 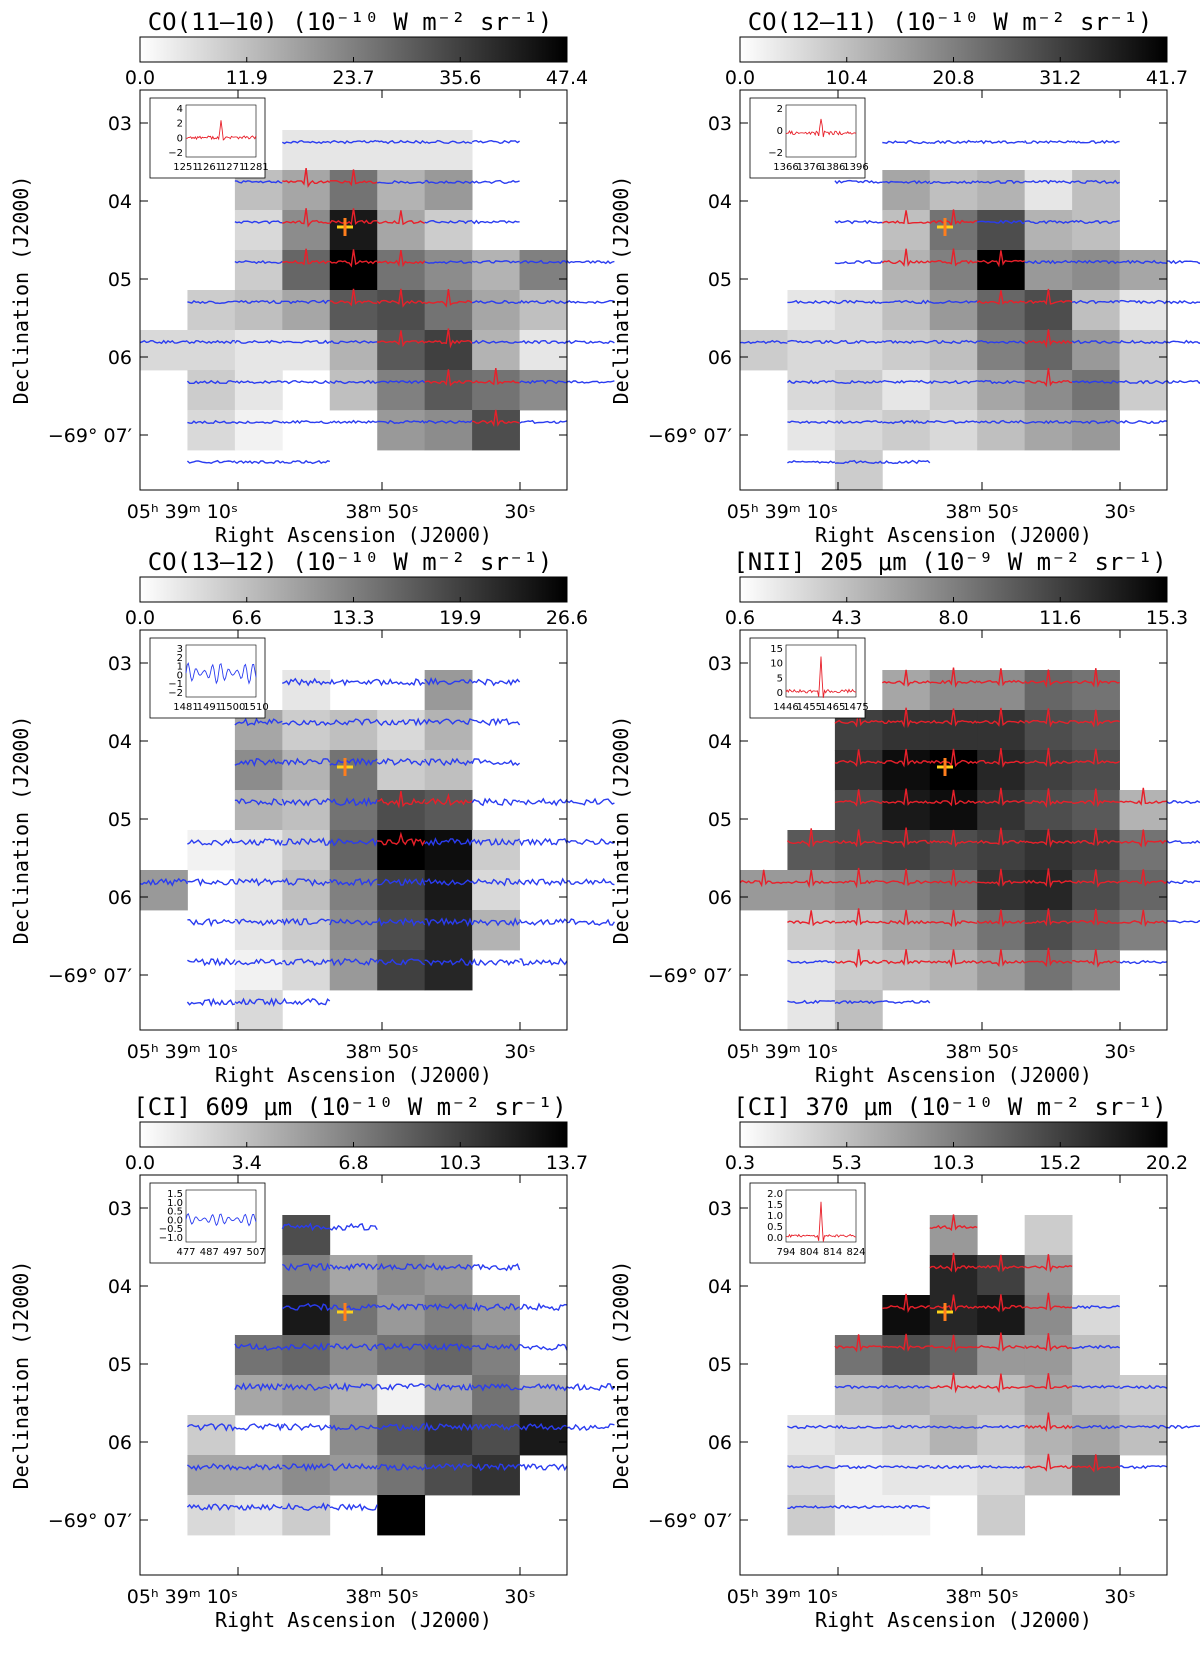 What do you see at coordinates (232, 707) in the screenshot?
I see `inset-x-tick: 1500` at bounding box center [232, 707].